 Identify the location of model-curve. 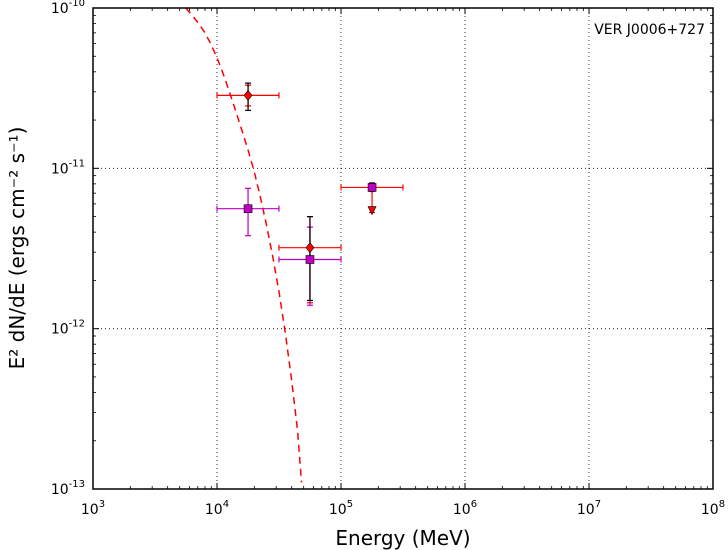
(244, 245).